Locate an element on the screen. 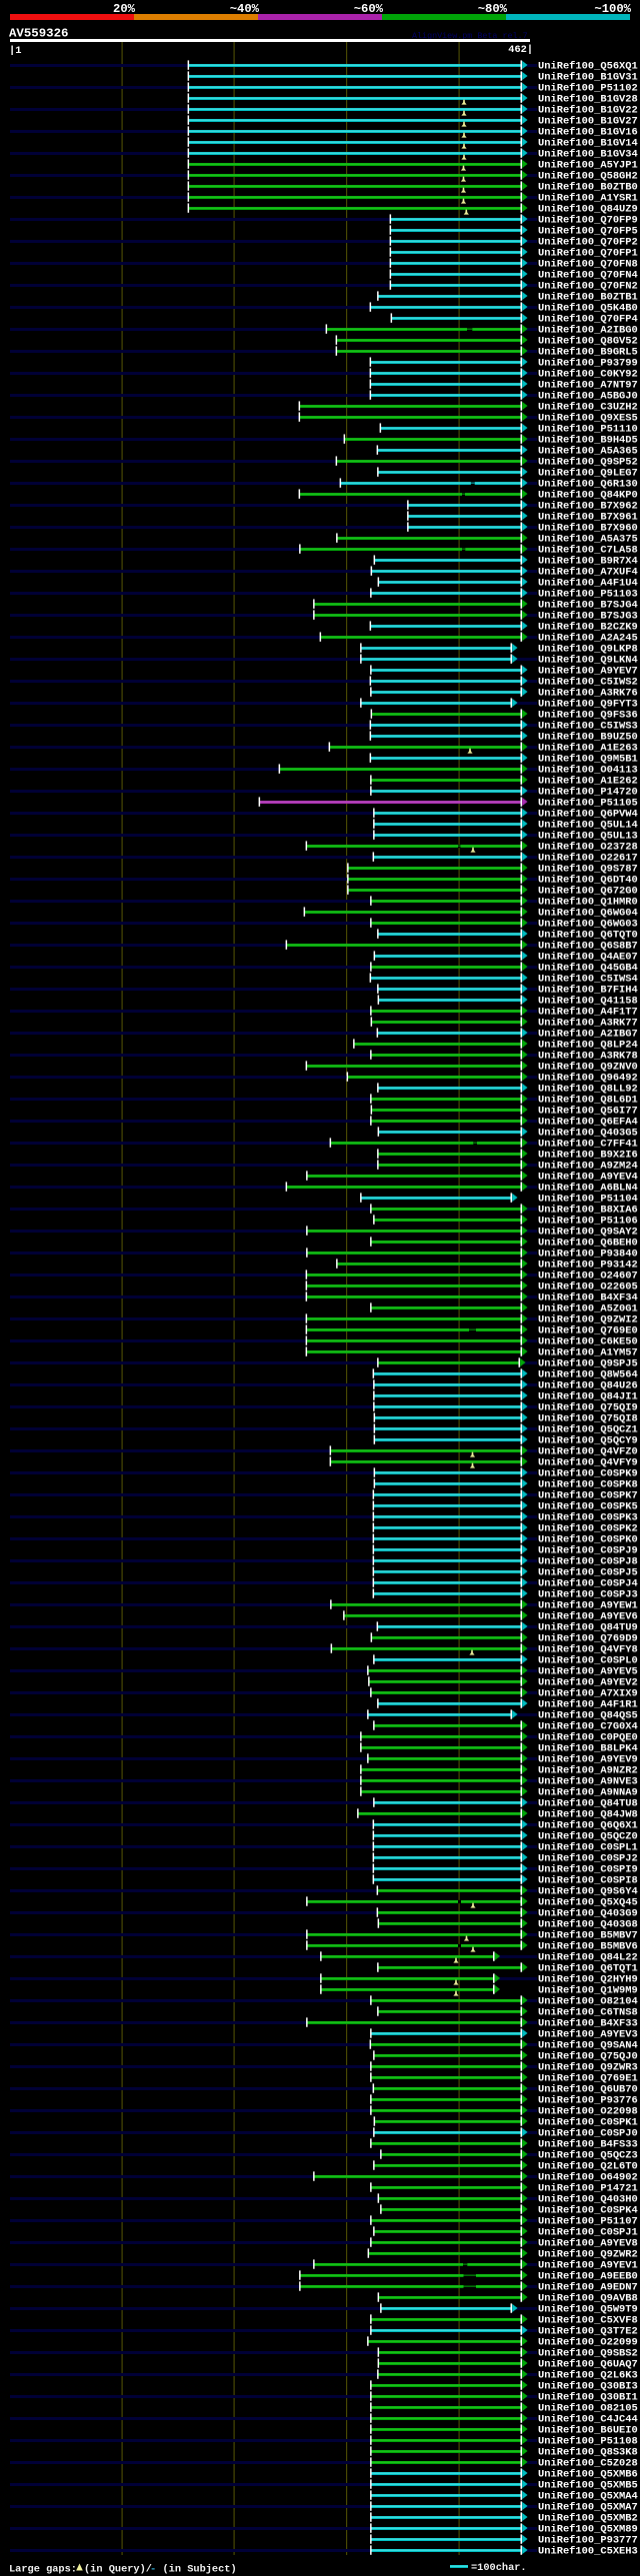 This screenshot has width=640, height=2576. svg-text: UniRef100_Q2HYH9 is located at coordinates (588, 1979).